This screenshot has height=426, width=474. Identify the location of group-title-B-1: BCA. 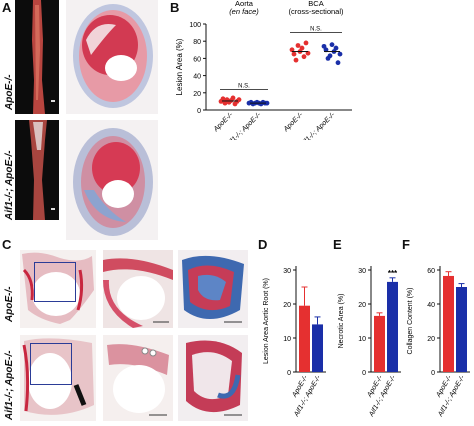
(315, 4).